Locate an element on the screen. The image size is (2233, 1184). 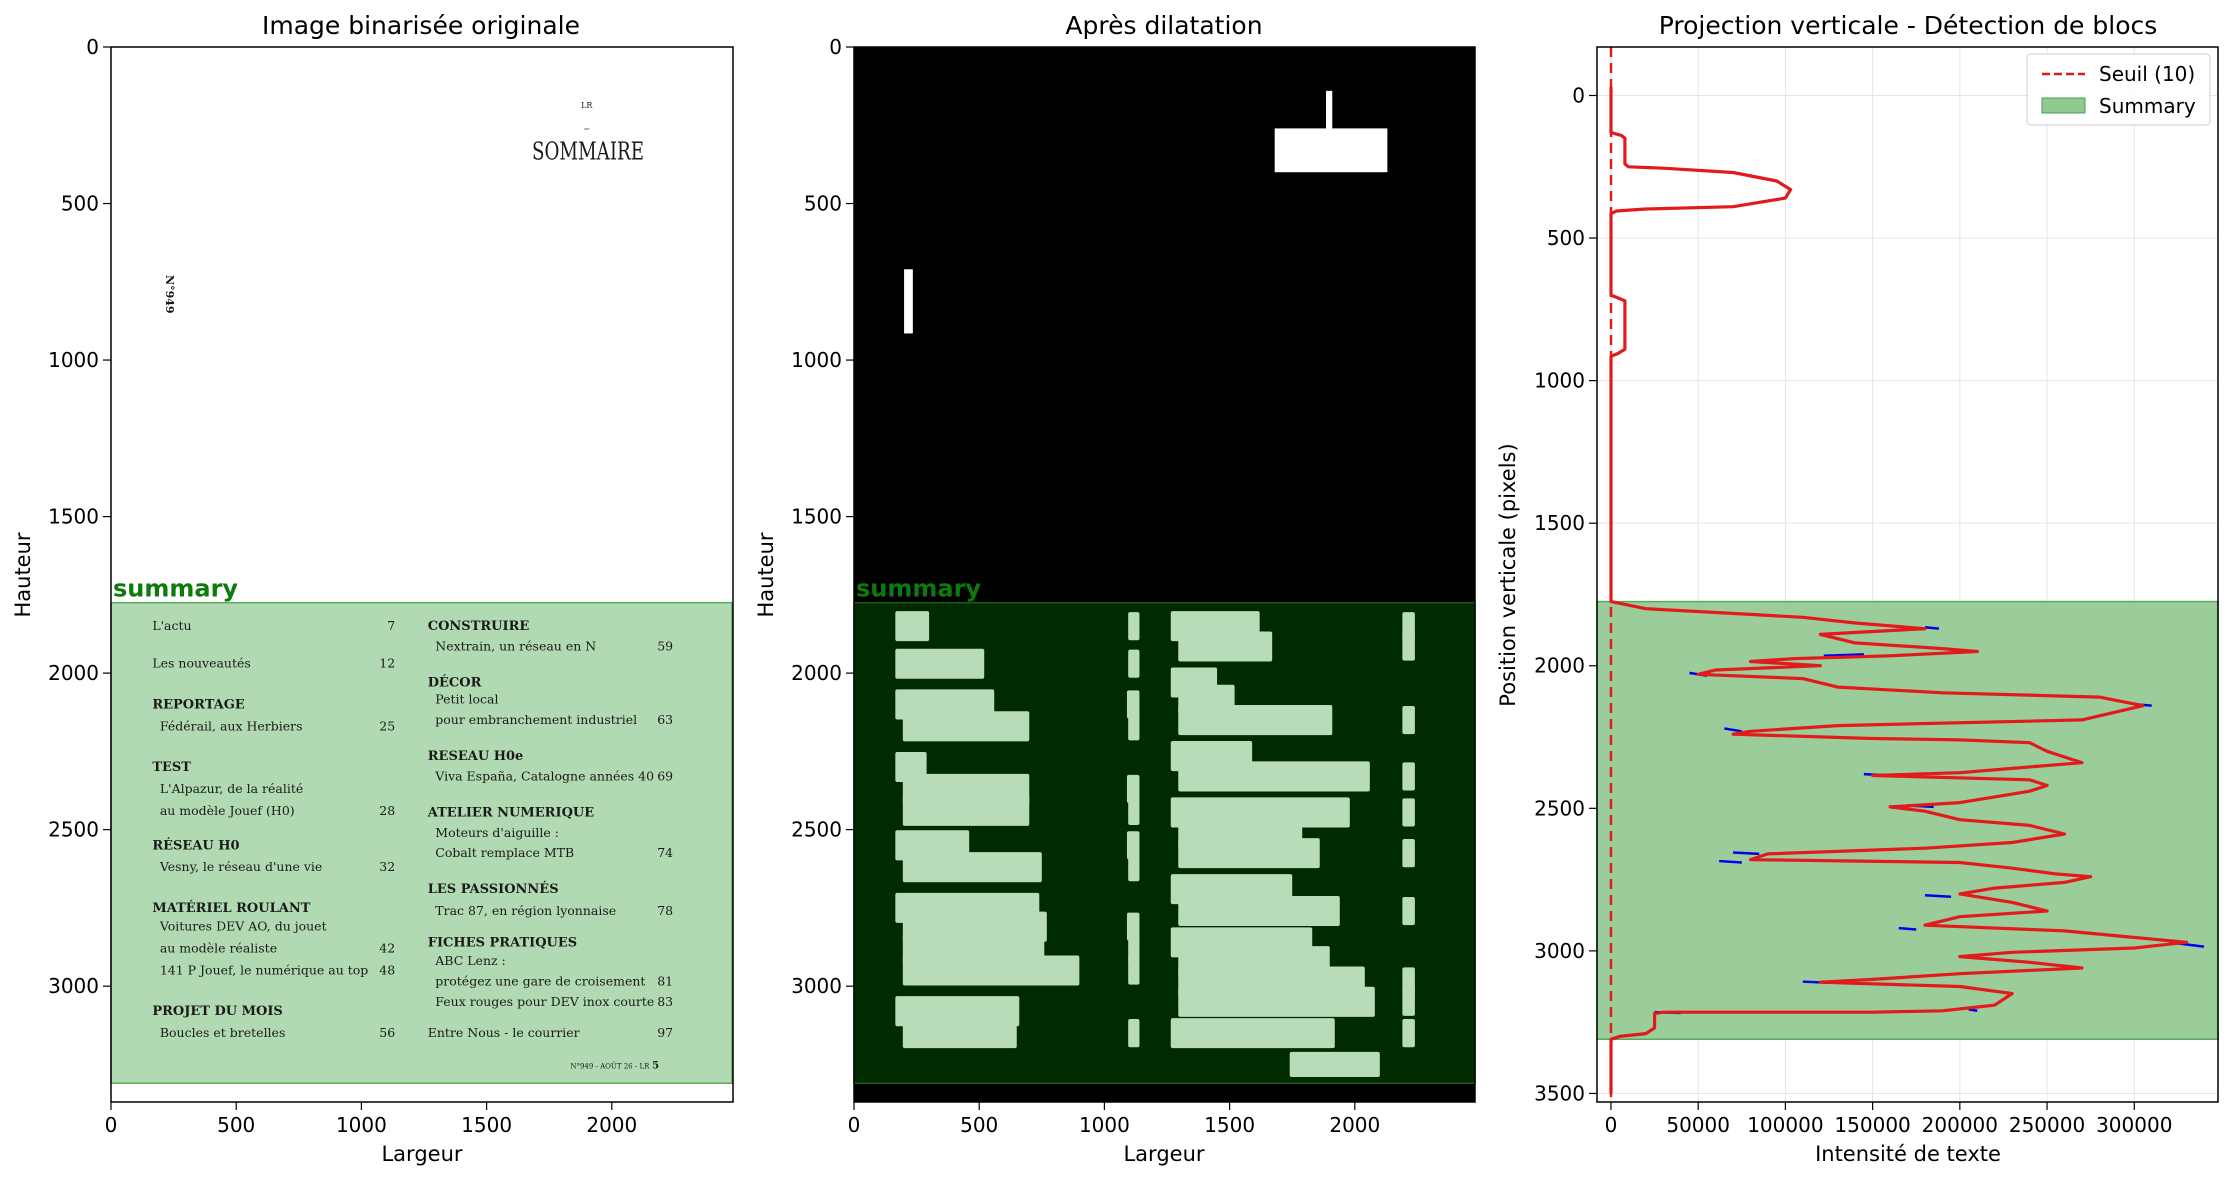
panel3-summary-block is located at coordinates (1907, 820).